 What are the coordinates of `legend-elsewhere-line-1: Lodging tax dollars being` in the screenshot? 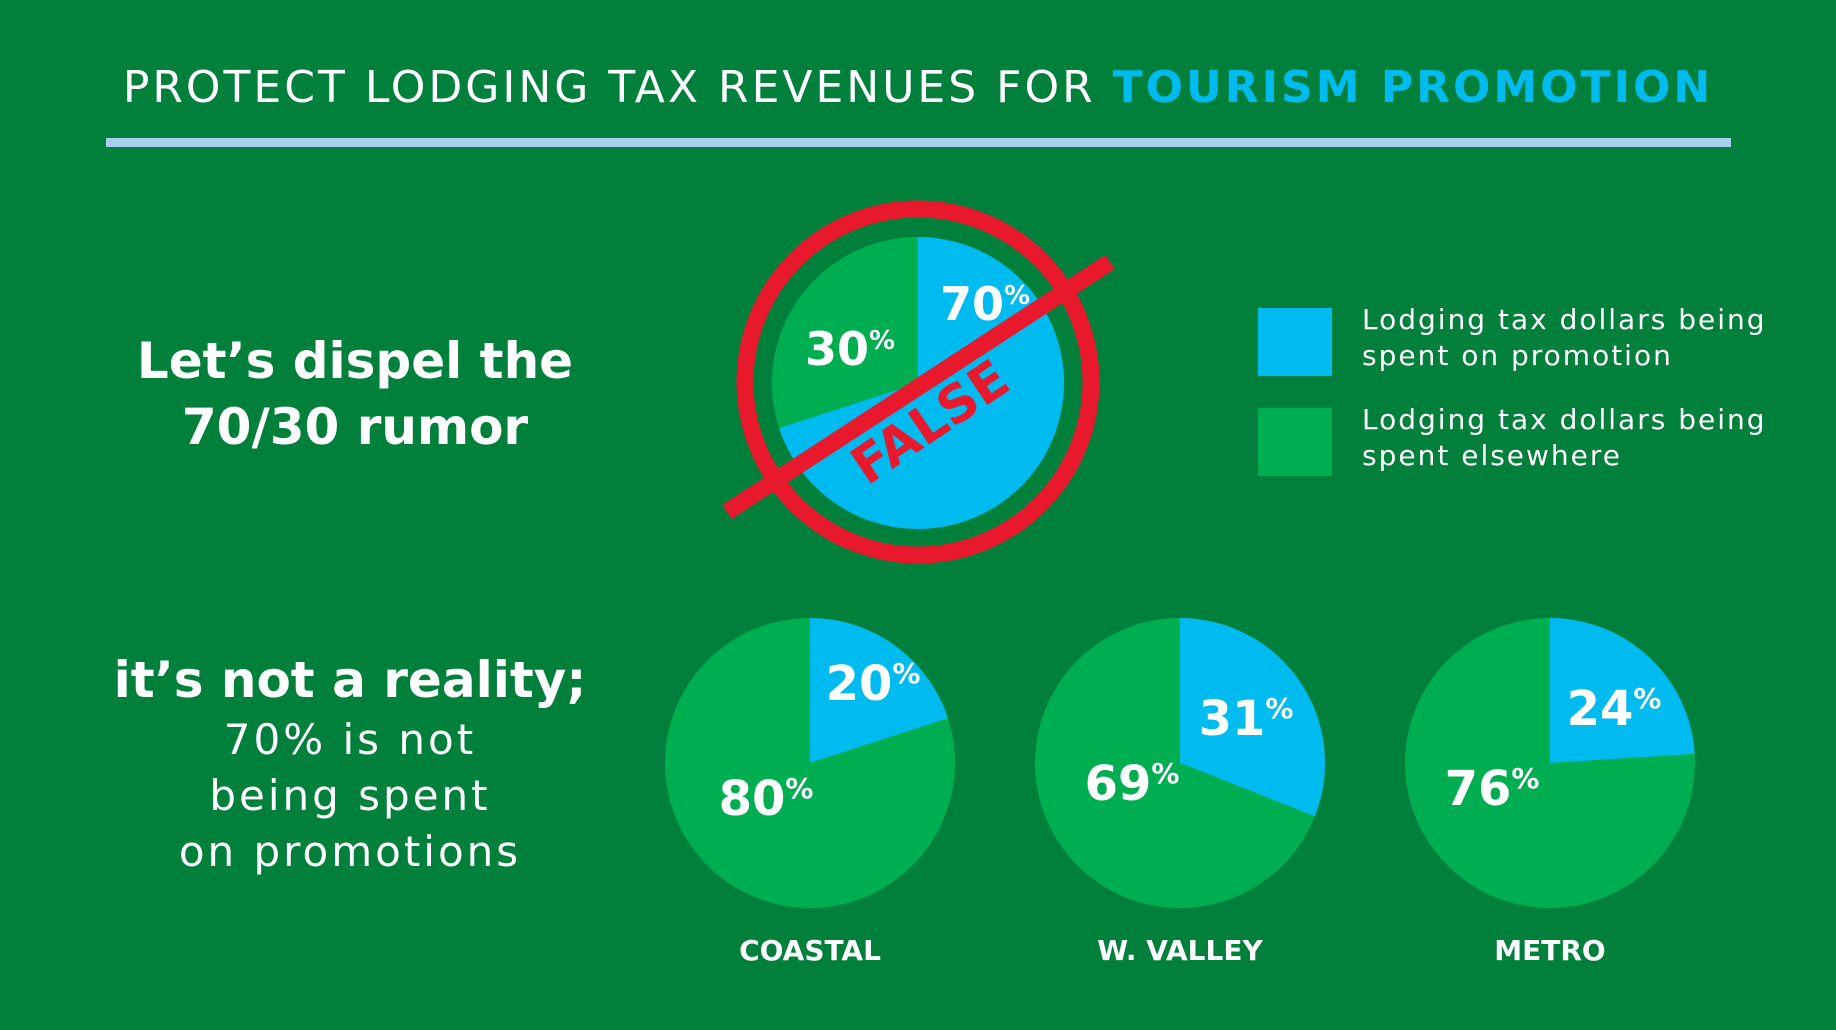 It's located at (1564, 419).